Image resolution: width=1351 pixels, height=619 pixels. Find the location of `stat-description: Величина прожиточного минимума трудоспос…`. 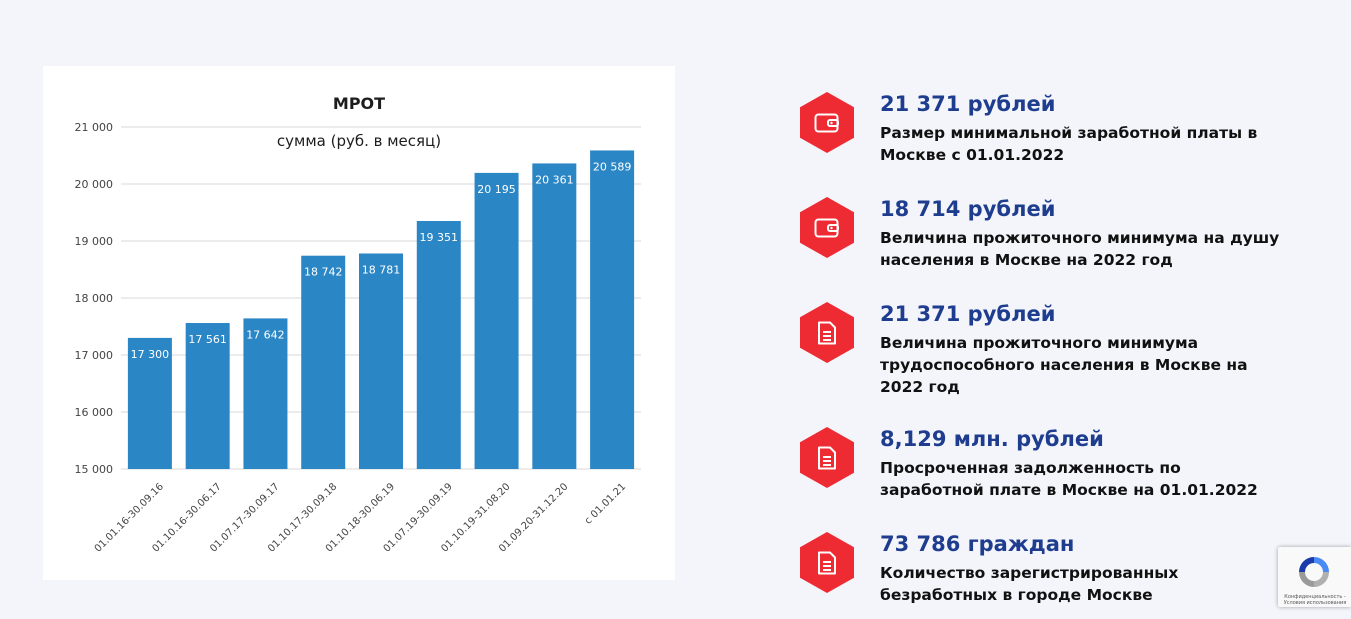

stat-description: Величина прожиточного минимума трудоспос… is located at coordinates (1064, 365).